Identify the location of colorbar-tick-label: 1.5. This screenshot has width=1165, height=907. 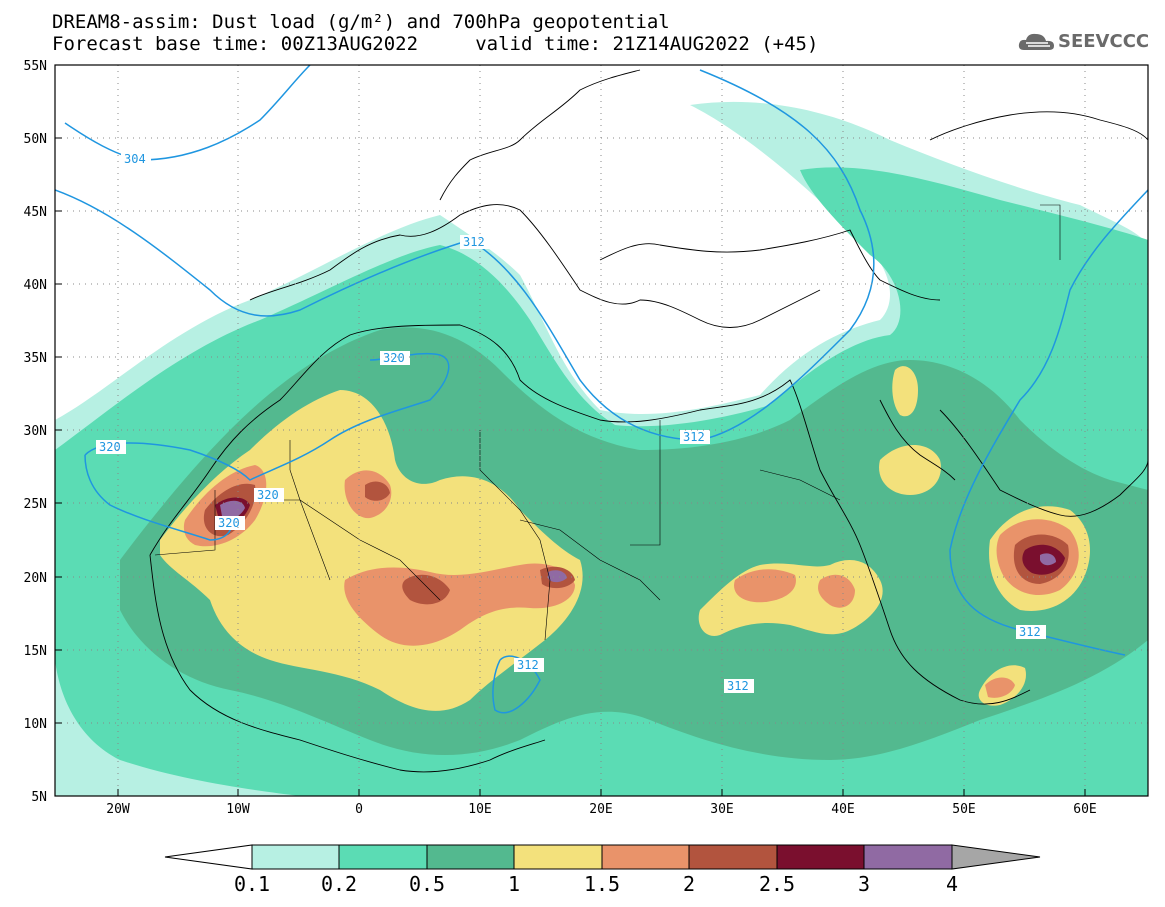
(602, 884).